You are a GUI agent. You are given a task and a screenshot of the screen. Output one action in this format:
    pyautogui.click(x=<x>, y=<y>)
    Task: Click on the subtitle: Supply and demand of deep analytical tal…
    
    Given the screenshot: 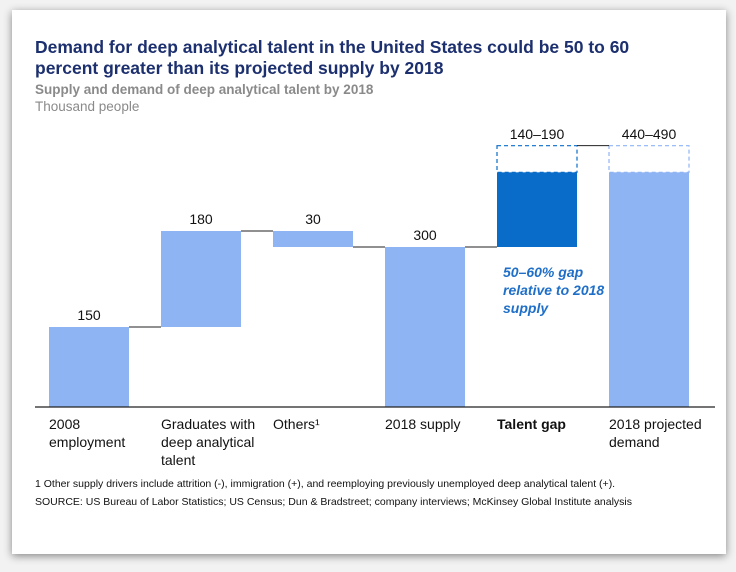 What is the action you would take?
    pyautogui.click(x=204, y=89)
    